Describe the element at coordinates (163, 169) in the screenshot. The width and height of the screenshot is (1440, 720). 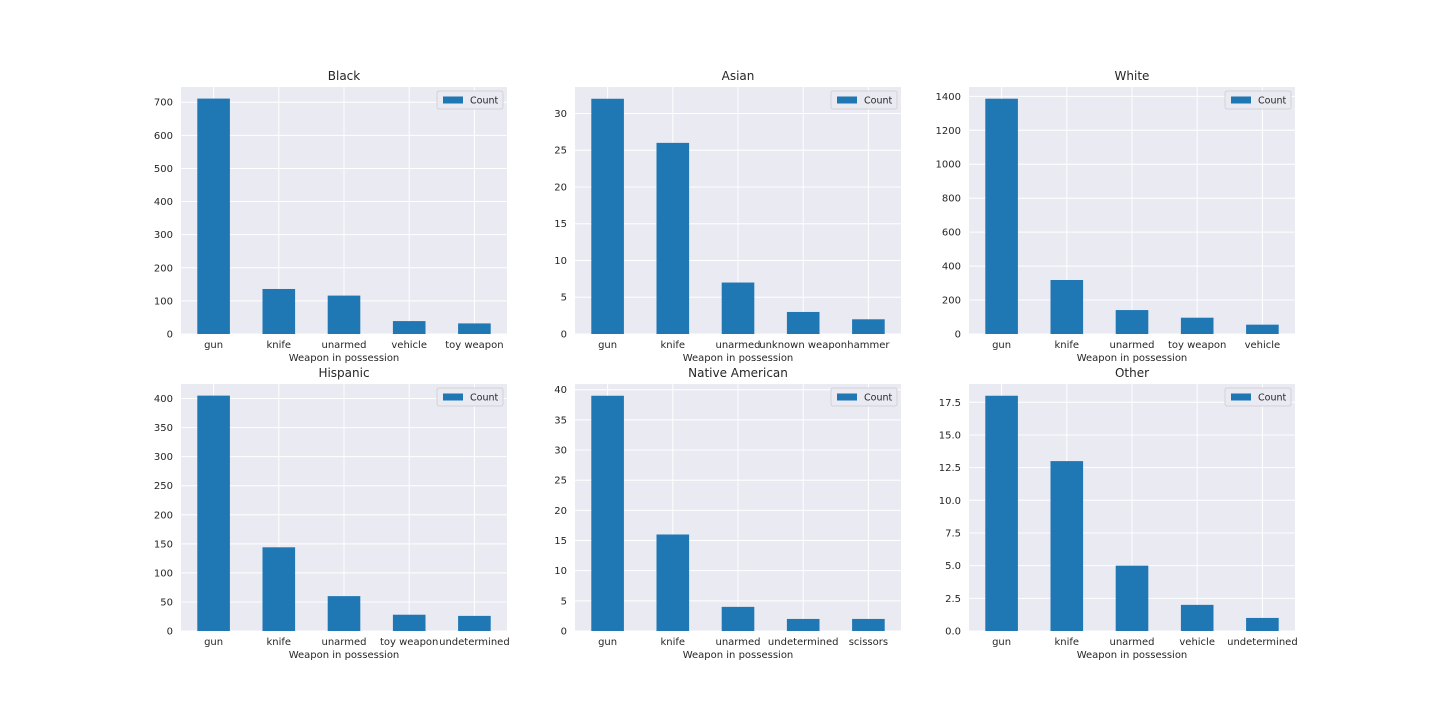
I see `y-tick-label: 500` at that location.